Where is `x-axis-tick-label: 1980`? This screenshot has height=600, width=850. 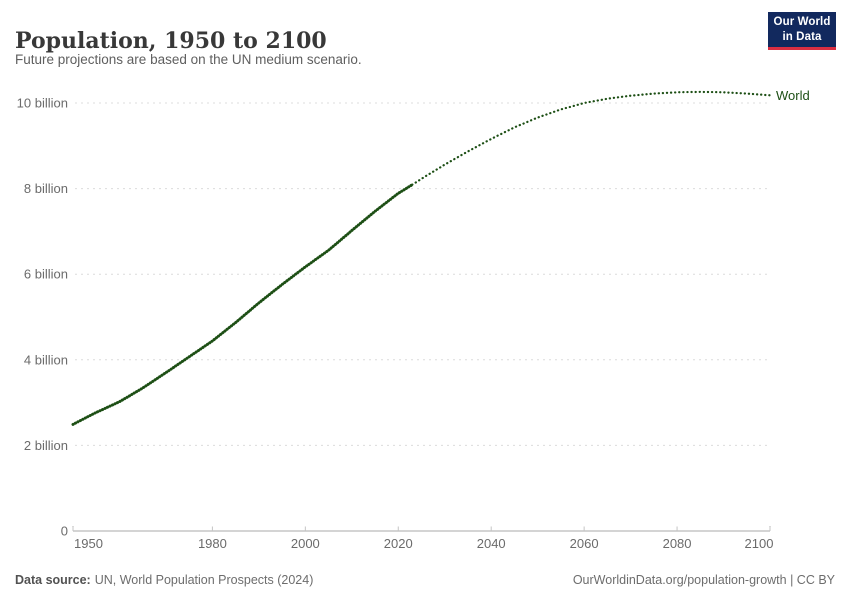 x-axis-tick-label: 1980 is located at coordinates (212, 543).